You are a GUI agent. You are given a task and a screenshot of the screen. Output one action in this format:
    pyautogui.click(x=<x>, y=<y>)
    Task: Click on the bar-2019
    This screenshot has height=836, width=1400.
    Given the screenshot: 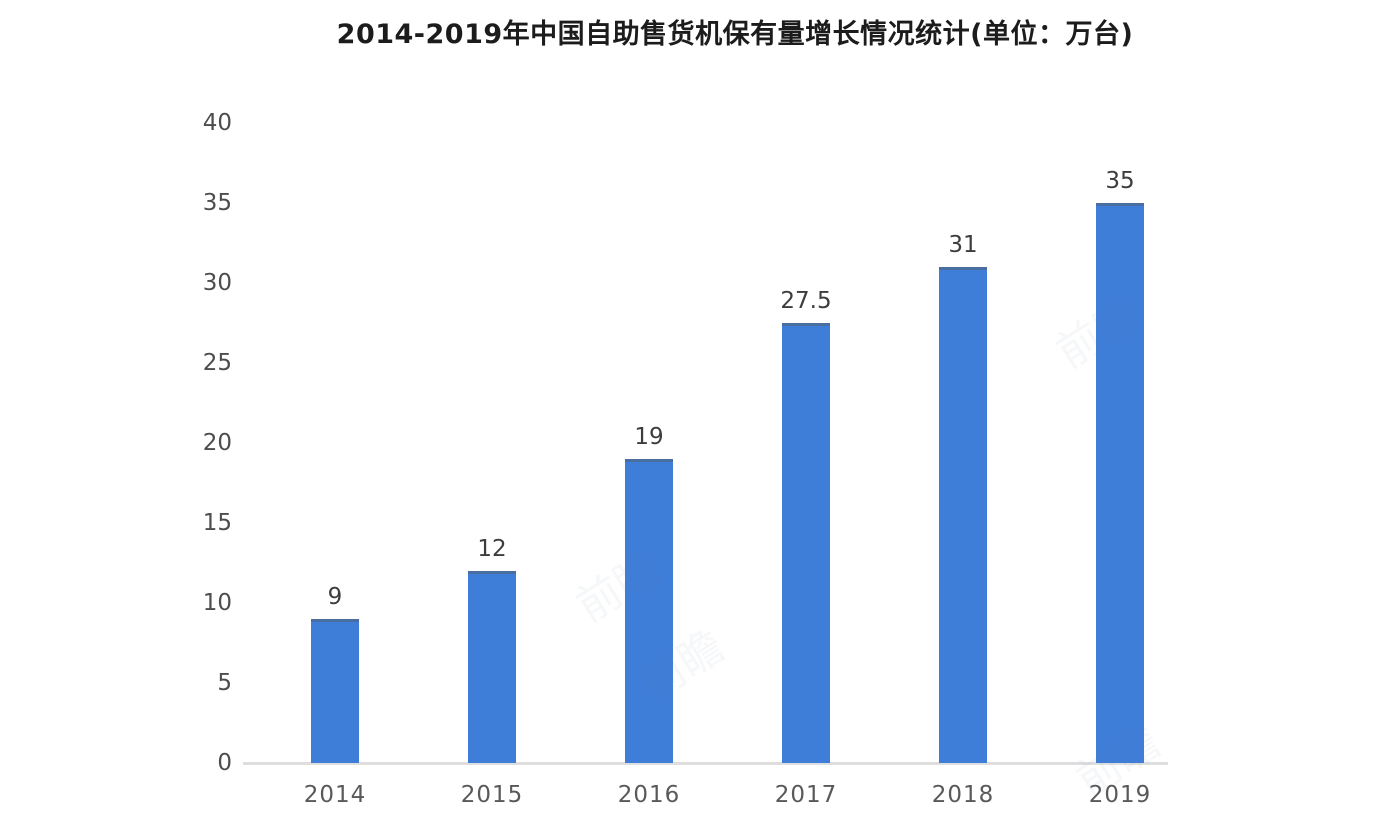 What is the action you would take?
    pyautogui.click(x=1120, y=483)
    